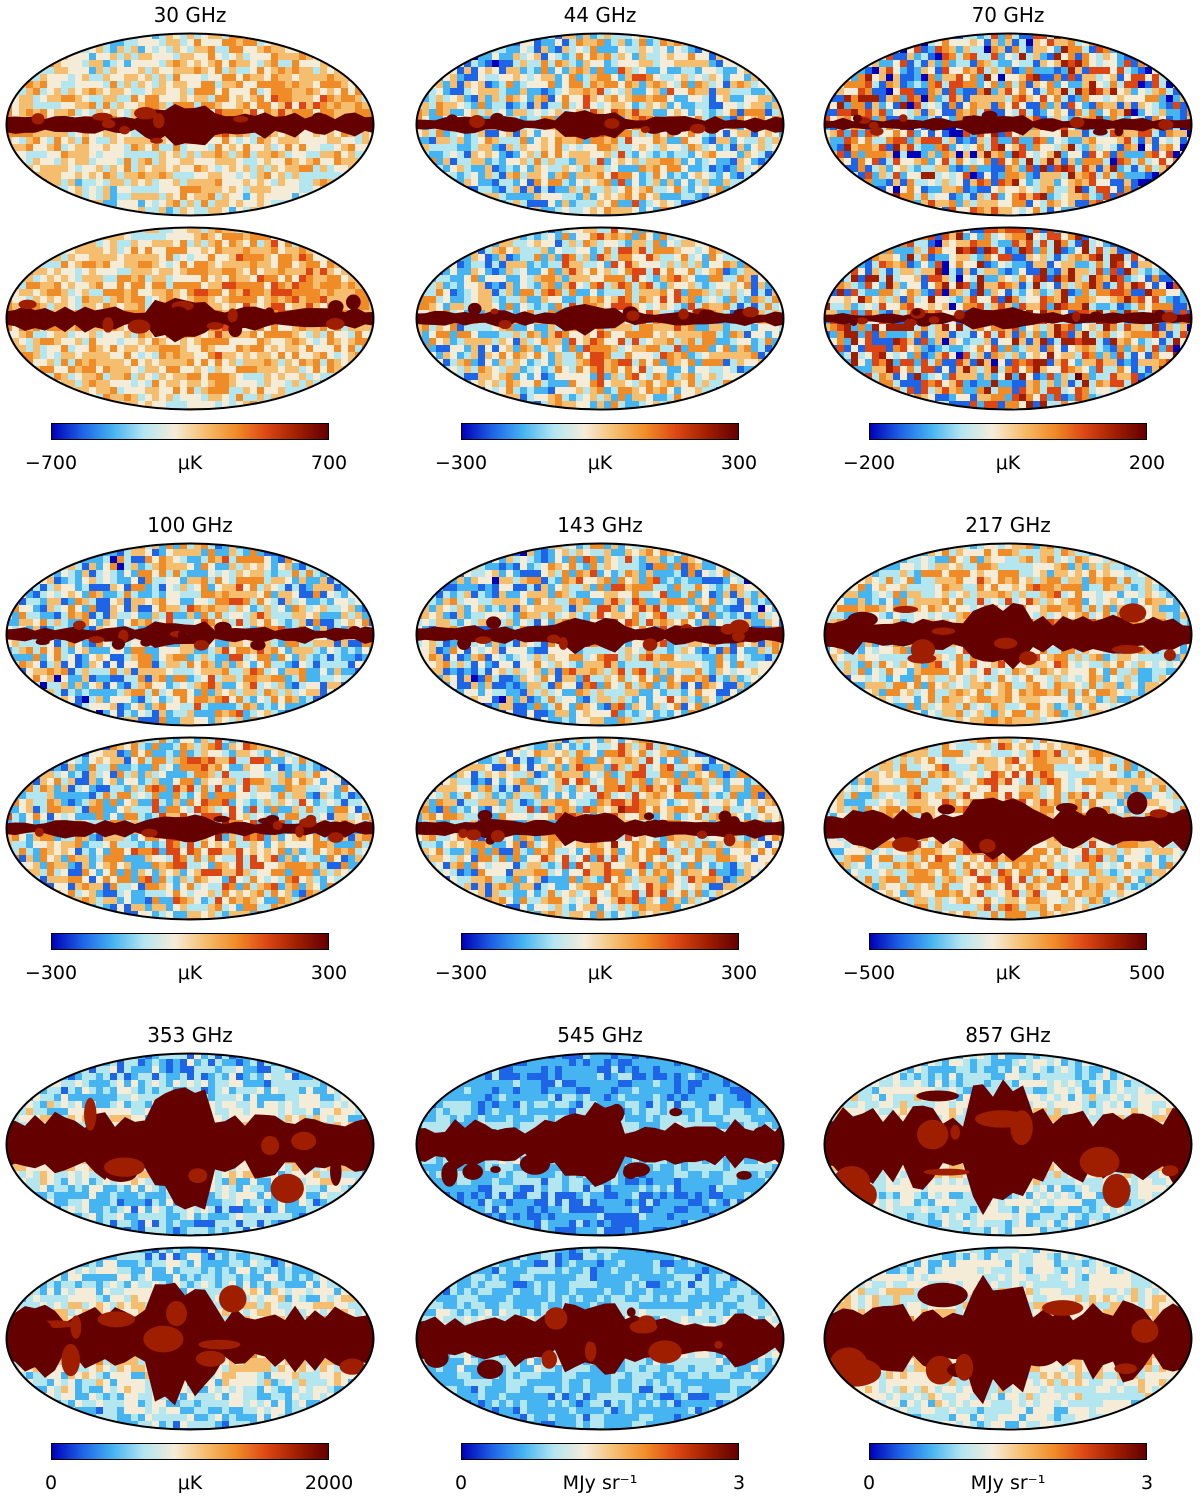 Image resolution: width=1200 pixels, height=1510 pixels. I want to click on colorbar-min-label: −500, so click(869, 973).